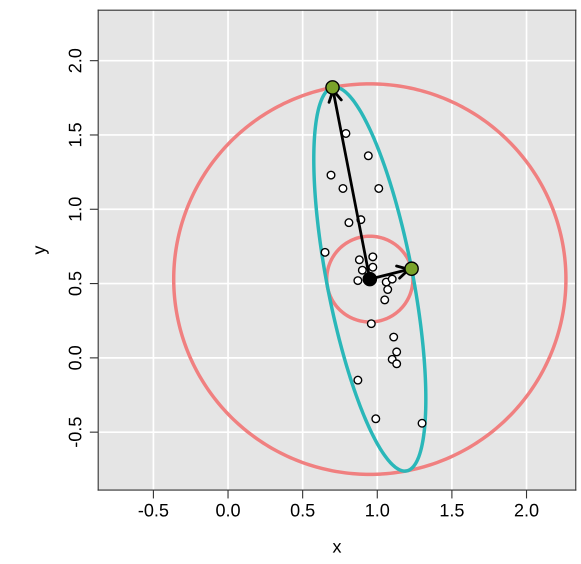  I want to click on y-tick-label: -0.5, so click(75, 432).